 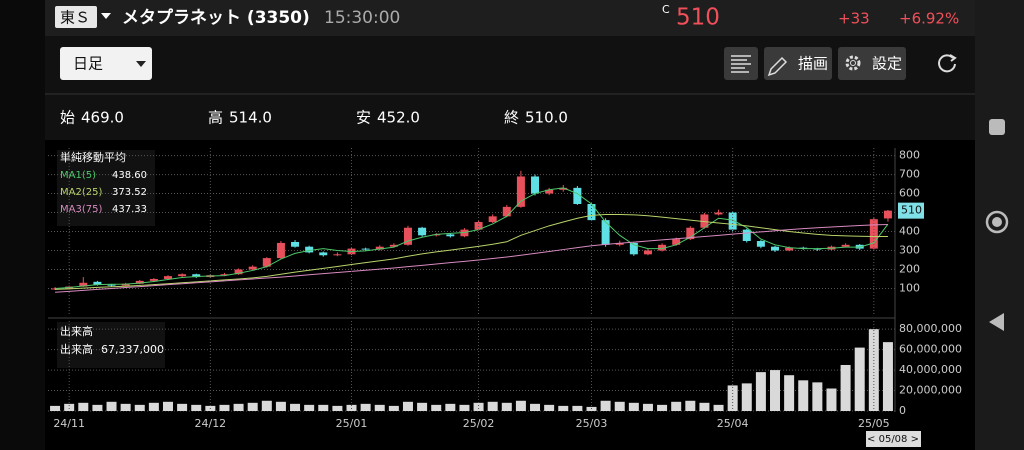 I want to click on nav-home-dot, so click(x=997, y=222).